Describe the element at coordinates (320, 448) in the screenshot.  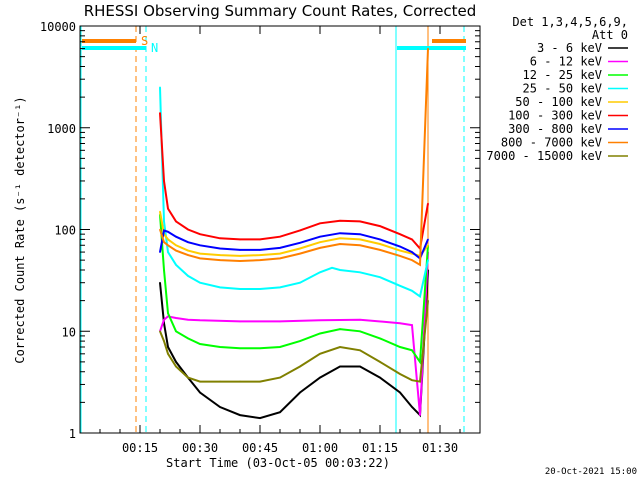
I see `x-tick-label: 01:00` at that location.